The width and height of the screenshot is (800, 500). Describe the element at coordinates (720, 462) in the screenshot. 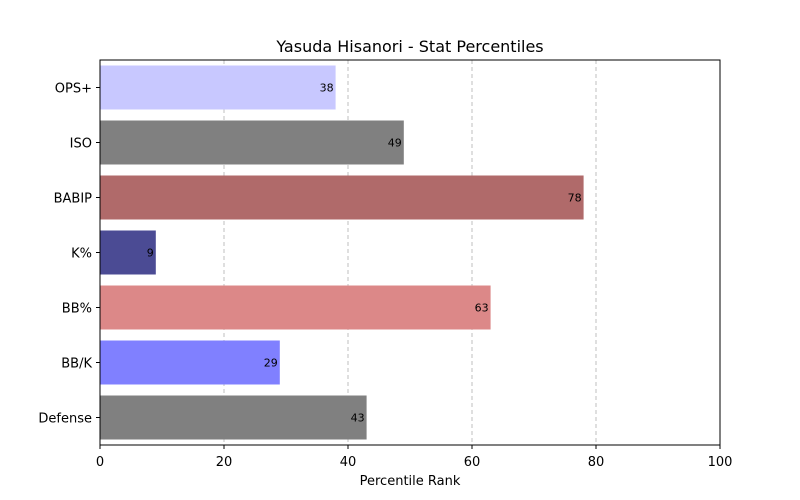

I see `x-tick-label: 100` at that location.